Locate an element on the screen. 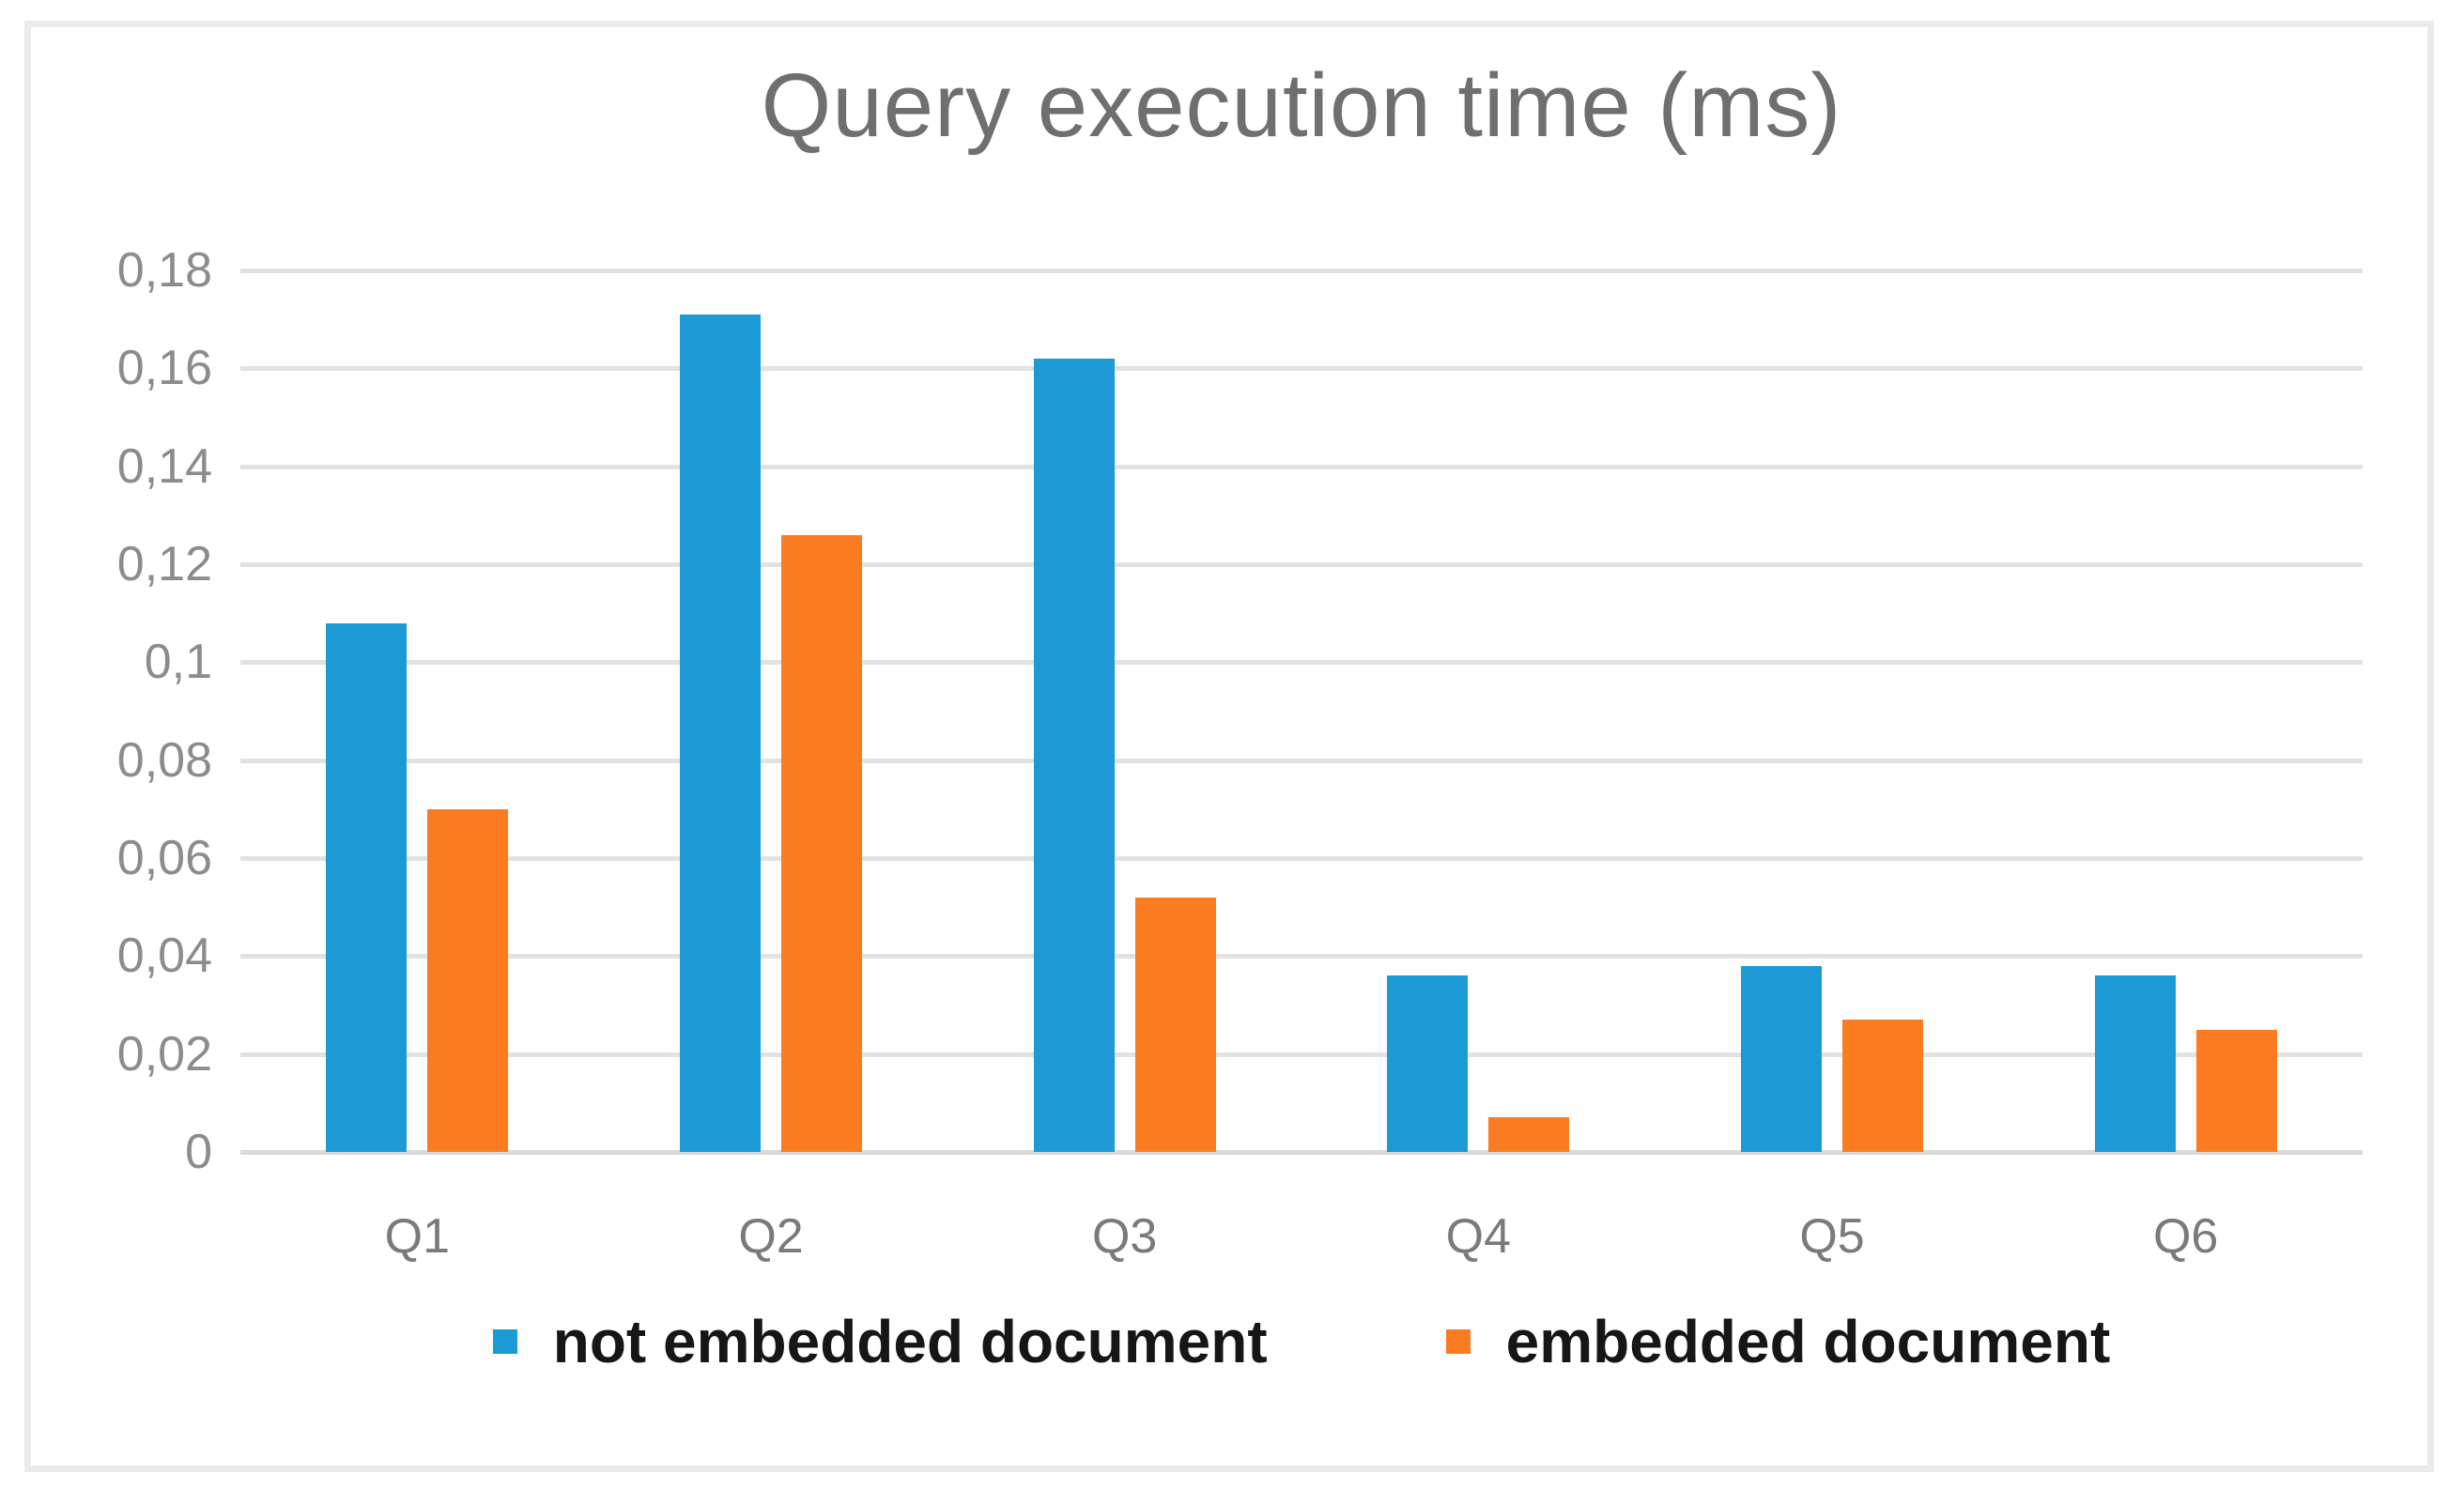  legend-marker-not-embedded-document-icon is located at coordinates (504, 1341).